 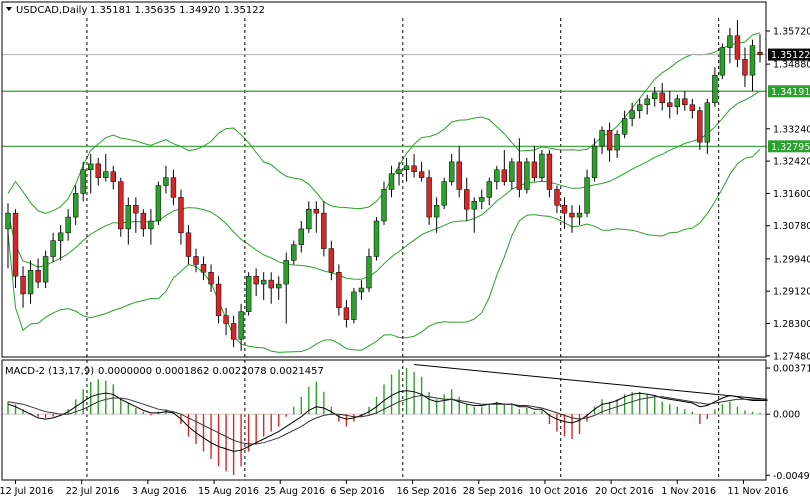 What do you see at coordinates (791, 226) in the screenshot?
I see `price-tick-label: 1.30780` at bounding box center [791, 226].